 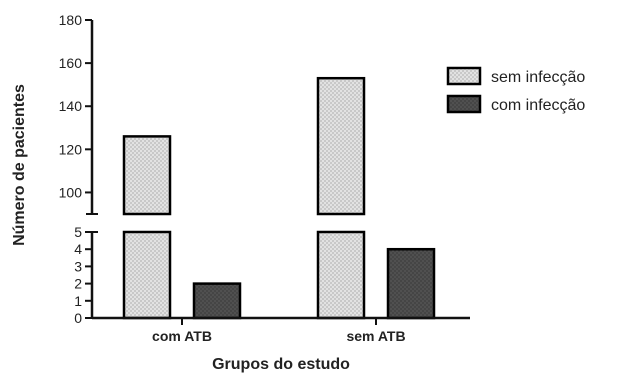 What do you see at coordinates (341, 275) in the screenshot?
I see `bar-sem-infeccao-sem-atb-lower` at bounding box center [341, 275].